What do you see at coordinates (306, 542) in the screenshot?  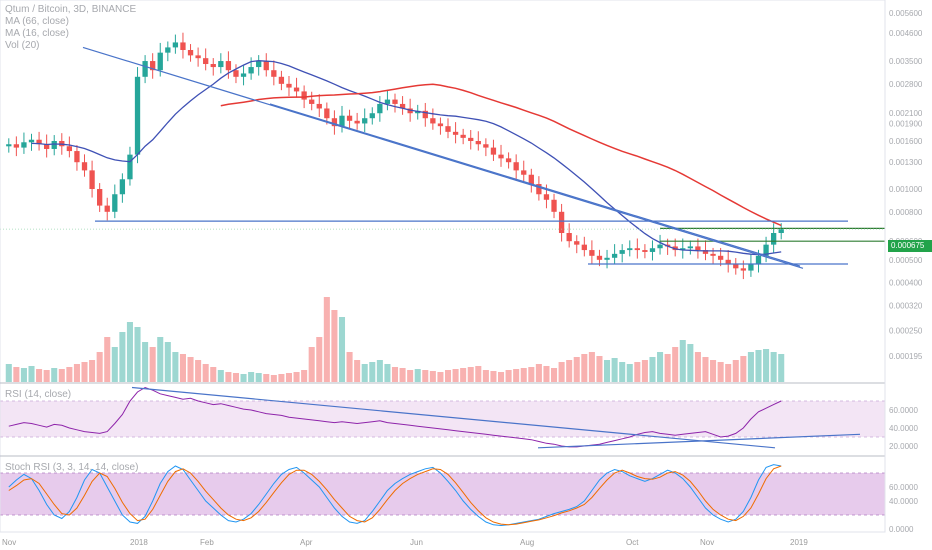 I see `time-axis-tick-label: Apr` at bounding box center [306, 542].